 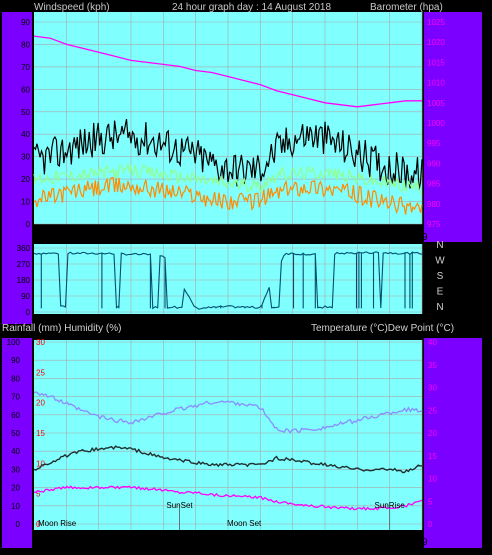 I want to click on wind-y-tick-label: 20, so click(x=25, y=179).